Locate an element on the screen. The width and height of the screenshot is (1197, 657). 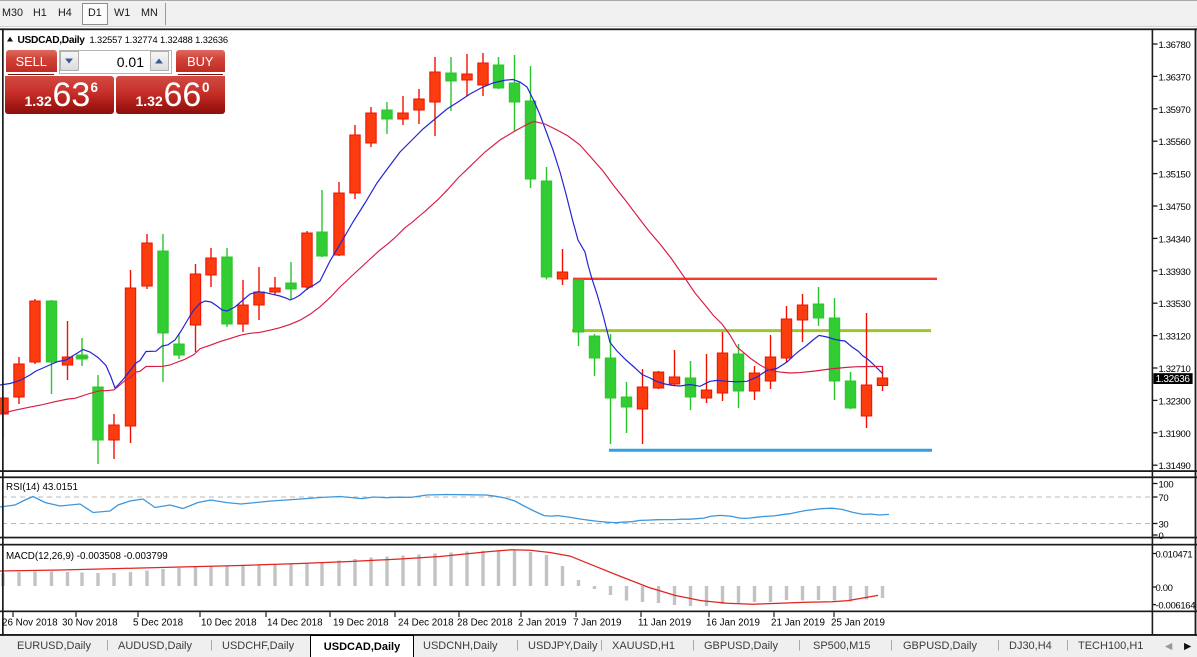
svg-text: RSI(14) 43.0151 is located at coordinates (42, 487).